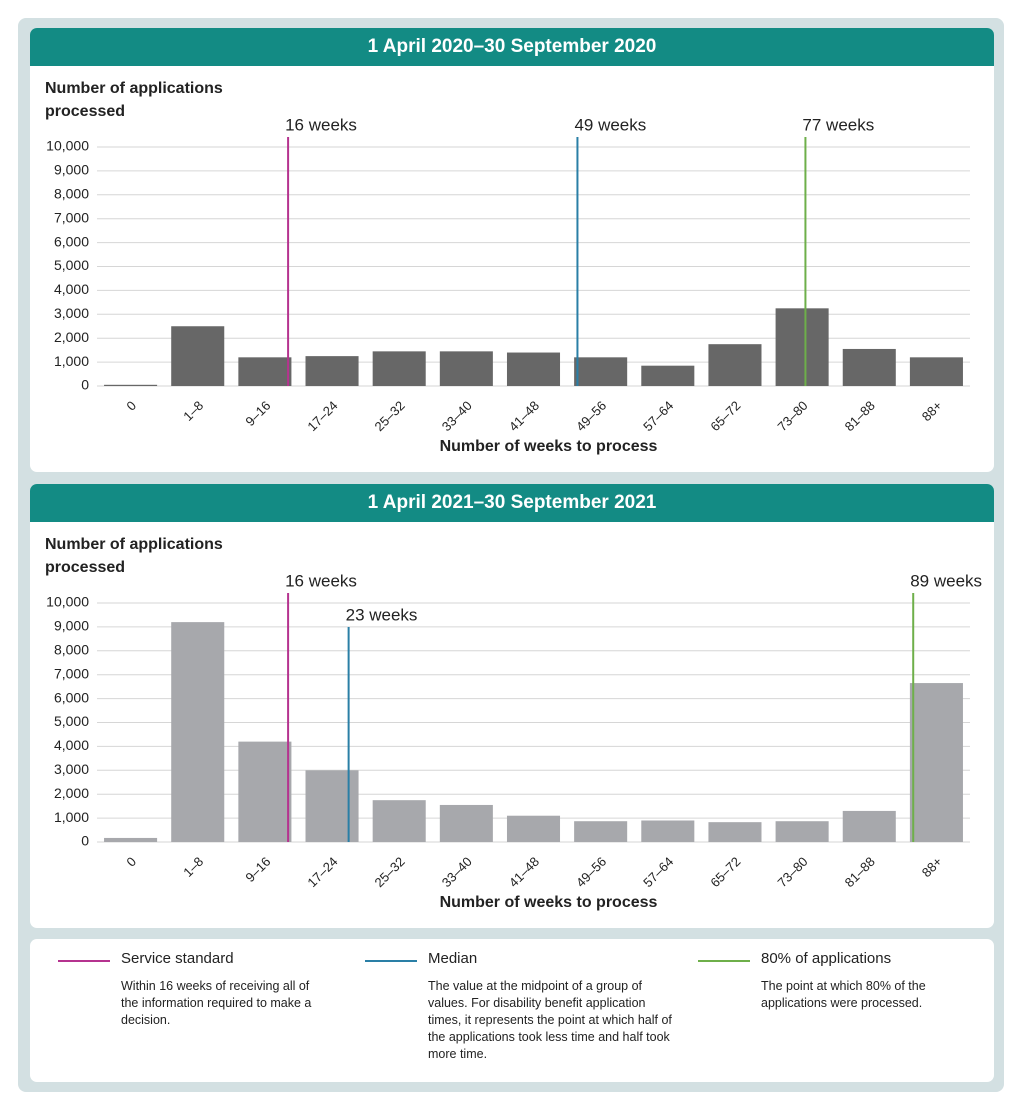  What do you see at coordinates (512, 47) in the screenshot?
I see `chart-title: 1 April 2020–30 September 2020` at bounding box center [512, 47].